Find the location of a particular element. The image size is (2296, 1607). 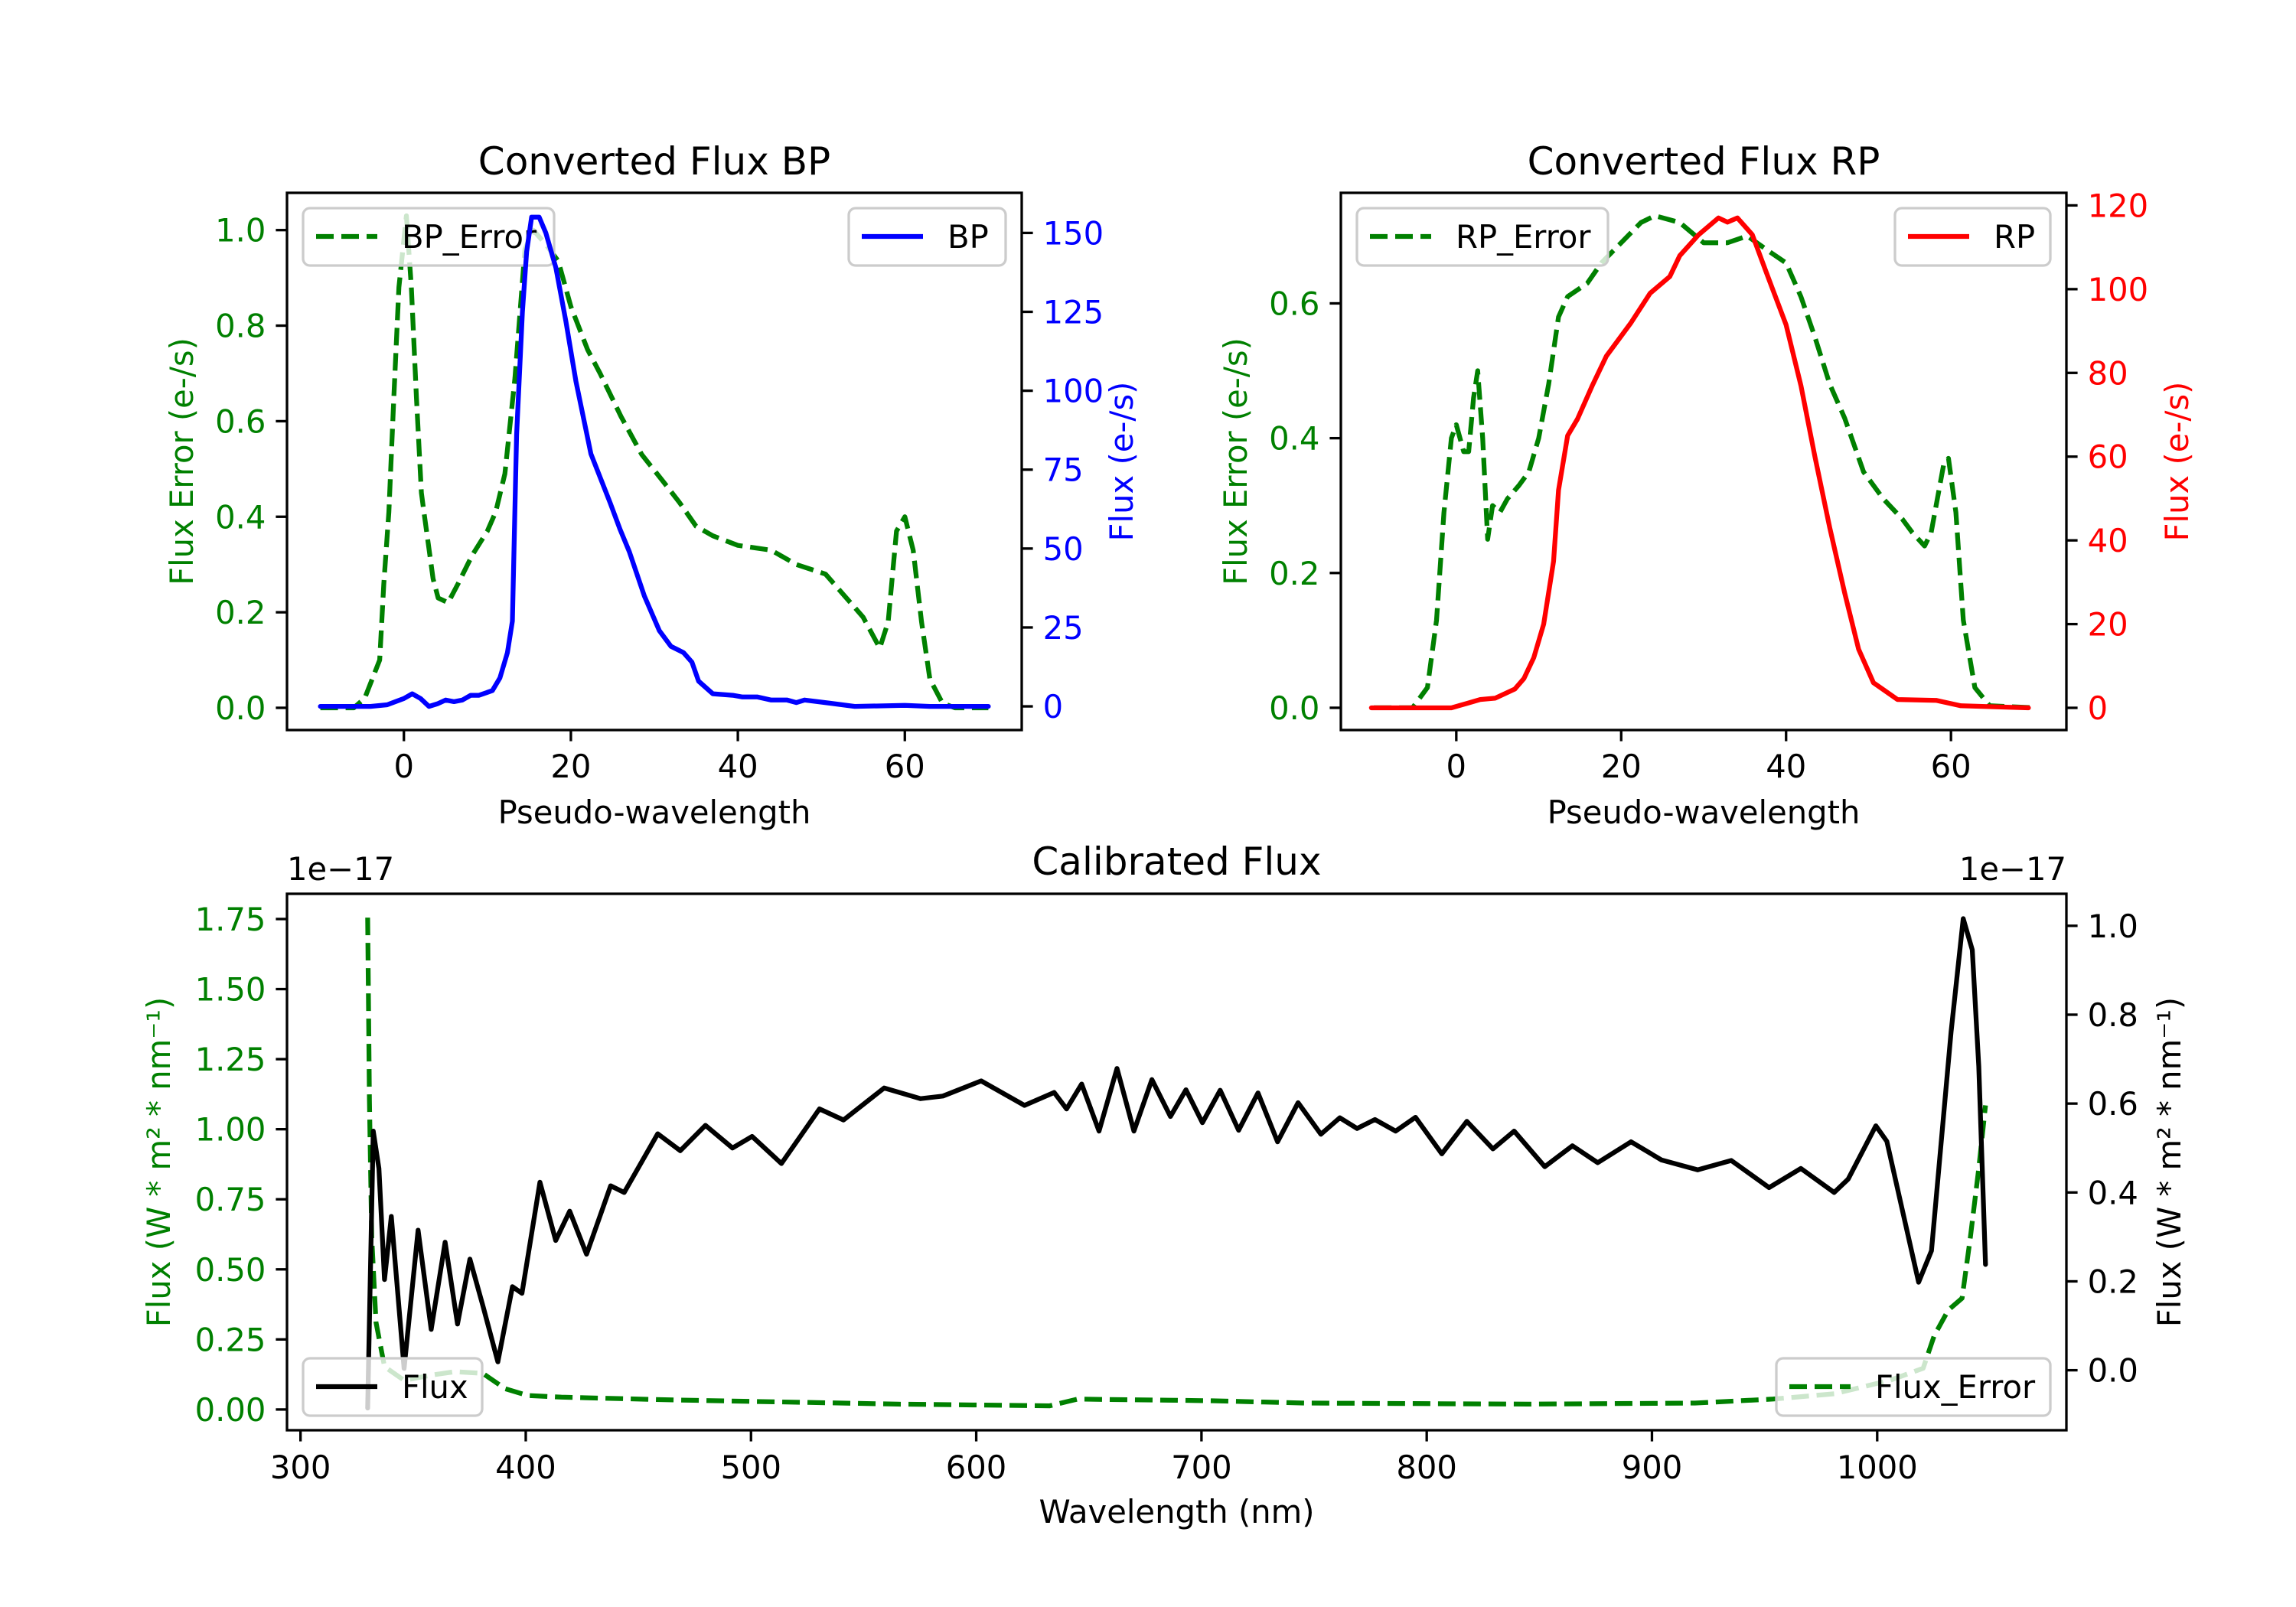

y-right-tick-label: 80 is located at coordinates (2108, 373).